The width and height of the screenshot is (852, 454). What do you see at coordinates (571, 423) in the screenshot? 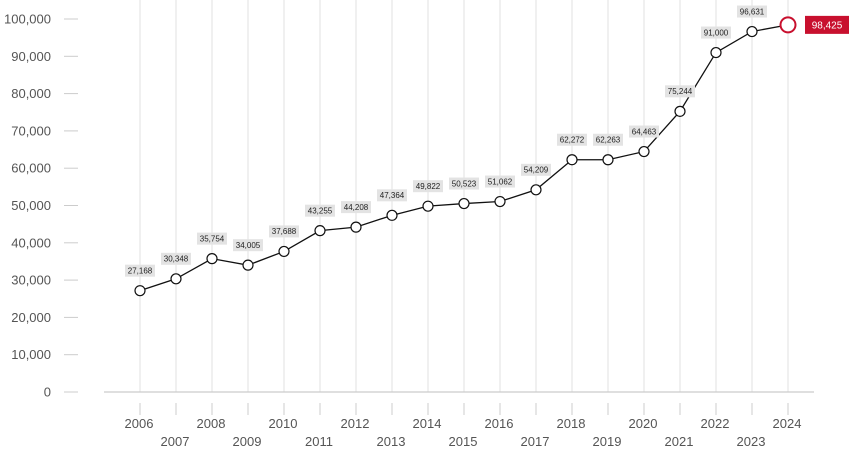
I see `x-tick-label: 2018` at bounding box center [571, 423].